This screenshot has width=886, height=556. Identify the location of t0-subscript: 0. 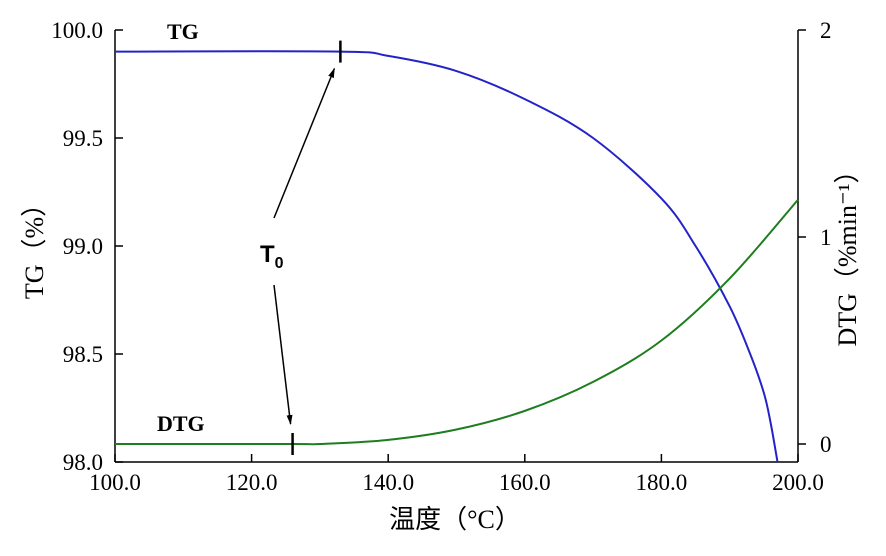
(279, 263).